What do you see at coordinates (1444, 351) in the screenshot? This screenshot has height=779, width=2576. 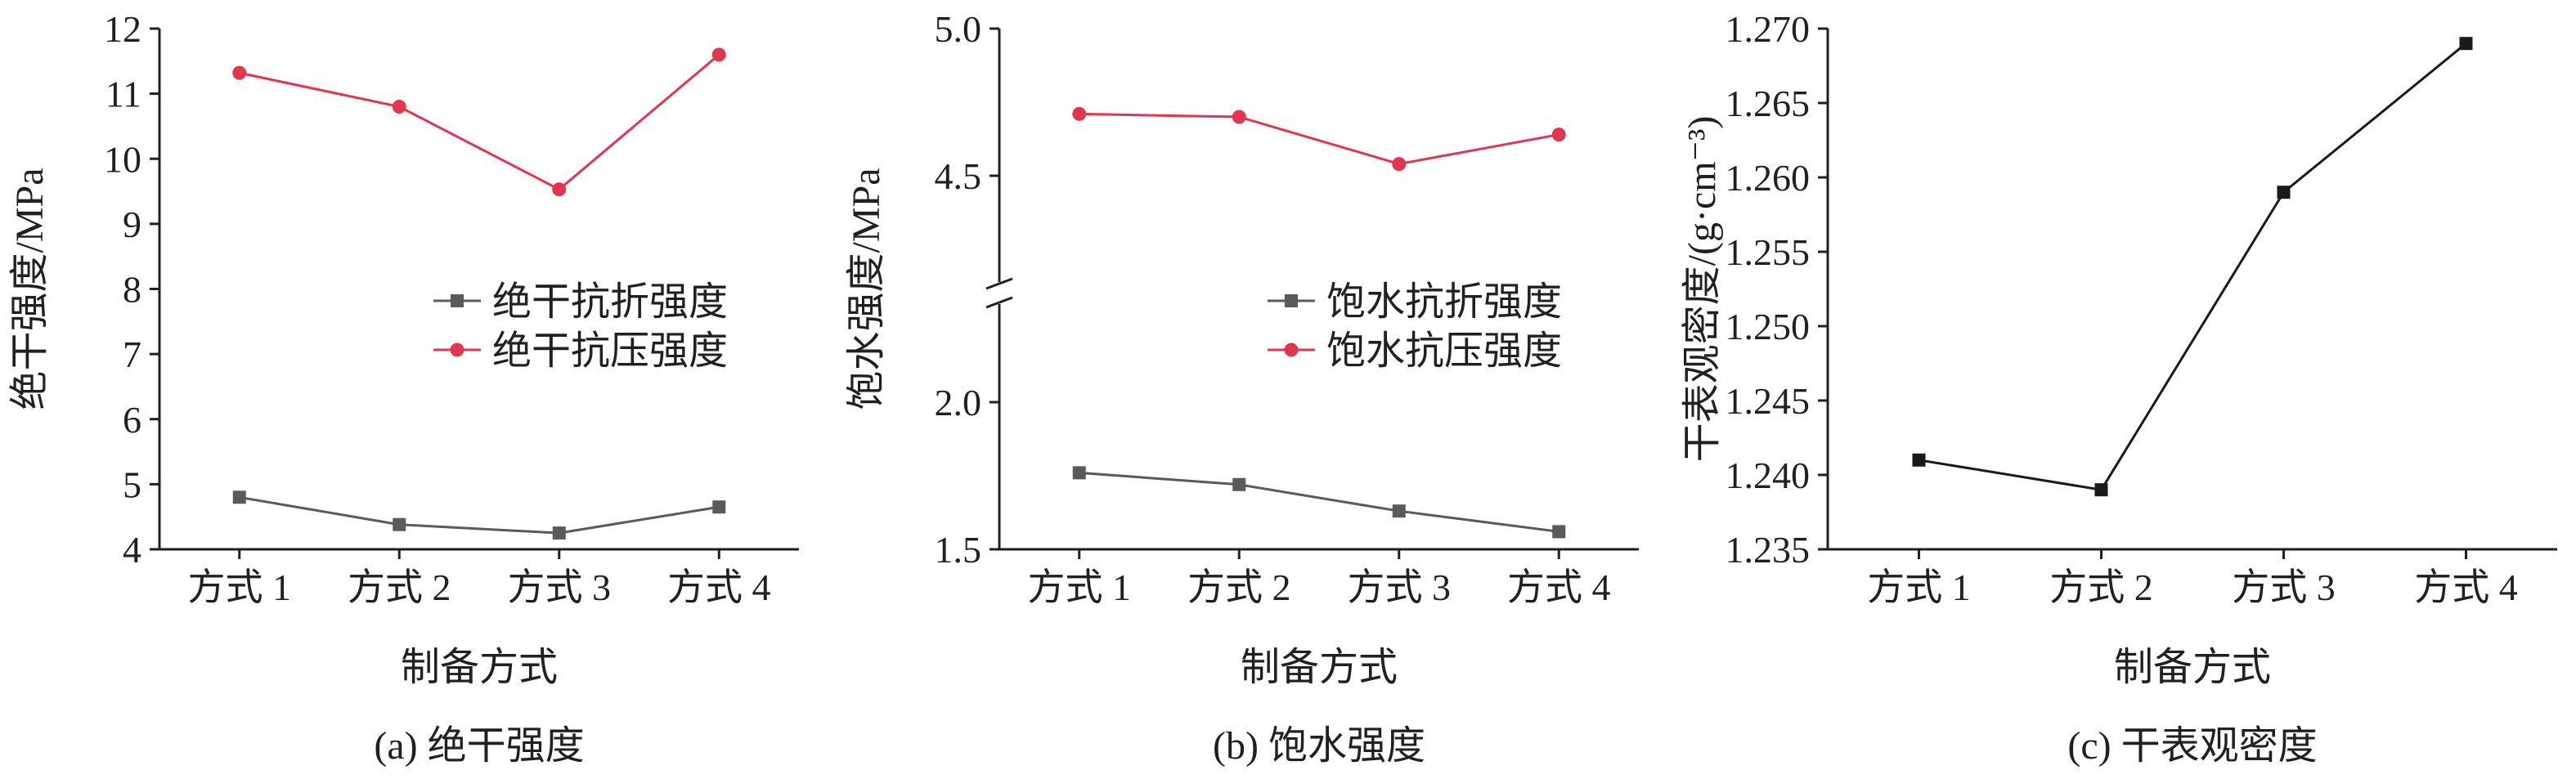 I see `legend-label: 饱水抗压强度` at bounding box center [1444, 351].